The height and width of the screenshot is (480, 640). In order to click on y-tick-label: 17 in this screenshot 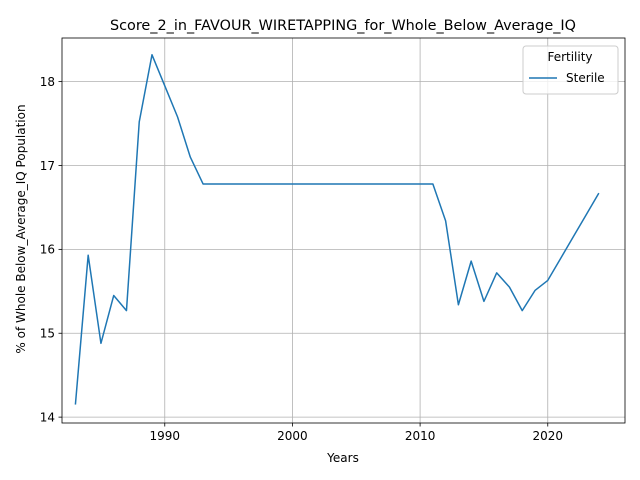, I will do `click(47, 166)`.